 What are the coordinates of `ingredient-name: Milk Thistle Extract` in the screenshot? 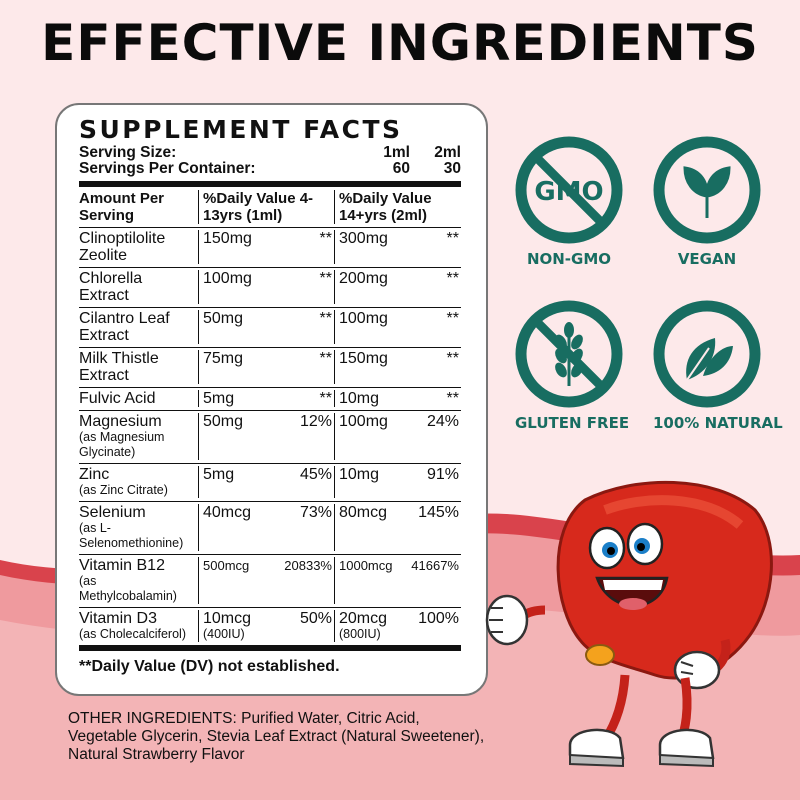 It's located at (119, 367).